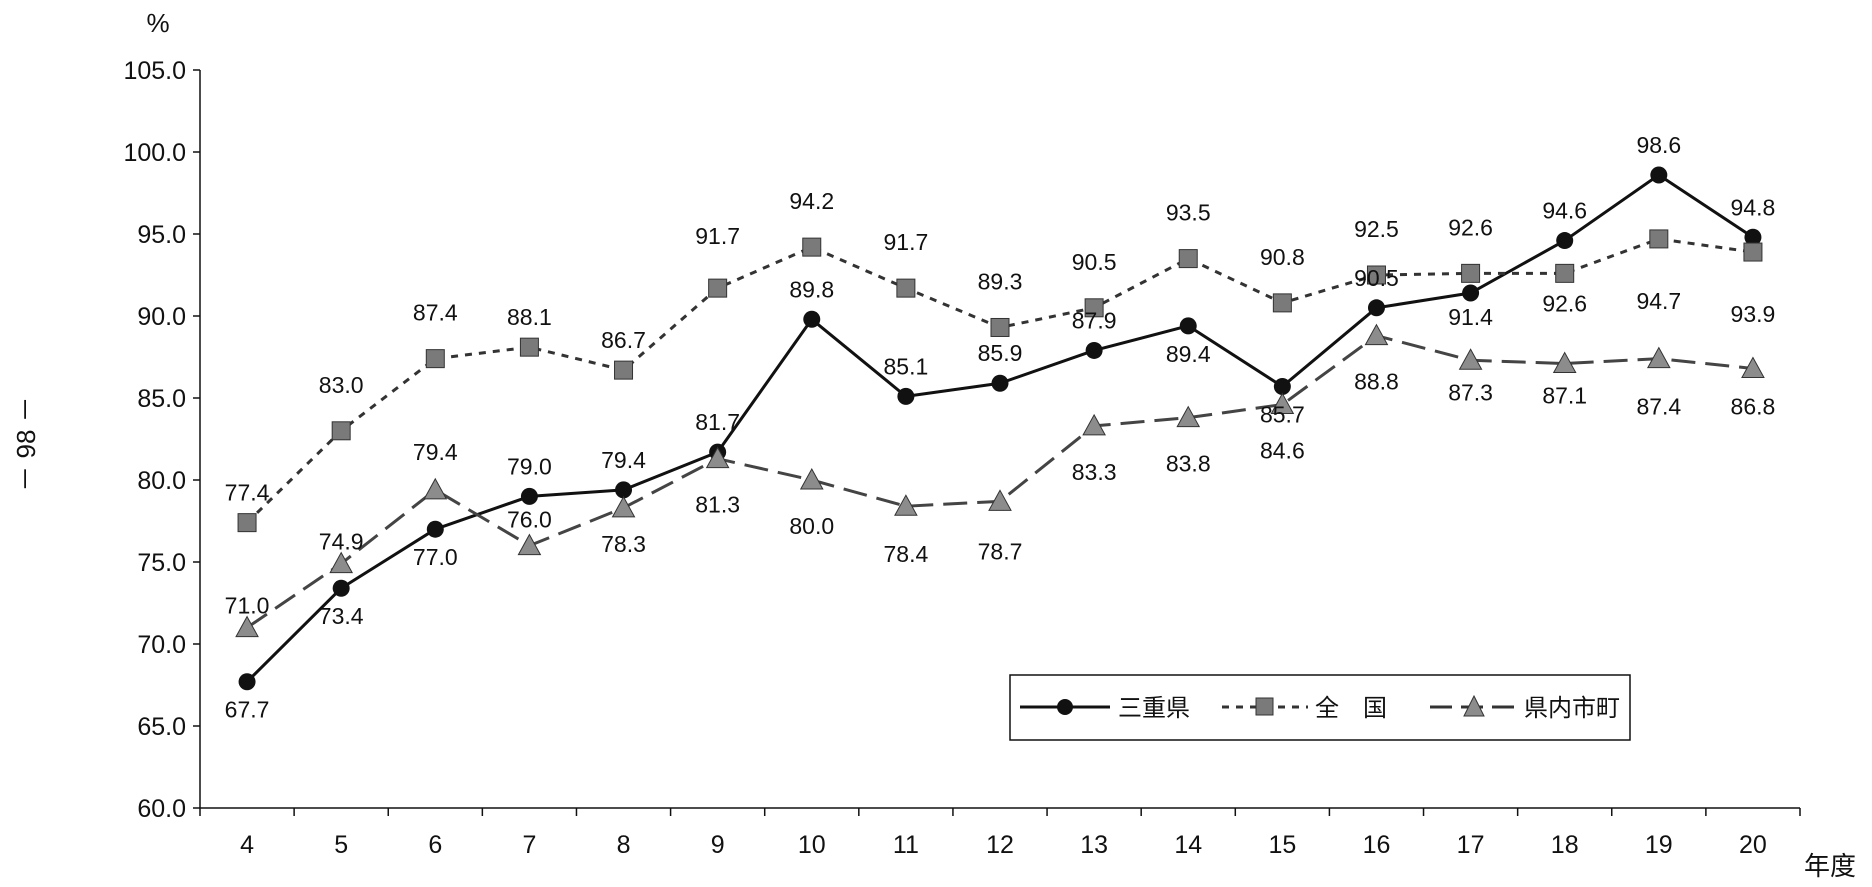 Image resolution: width=1872 pixels, height=887 pixels. Describe the element at coordinates (1351, 708) in the screenshot. I see `legend-label-1: 全 国` at that location.